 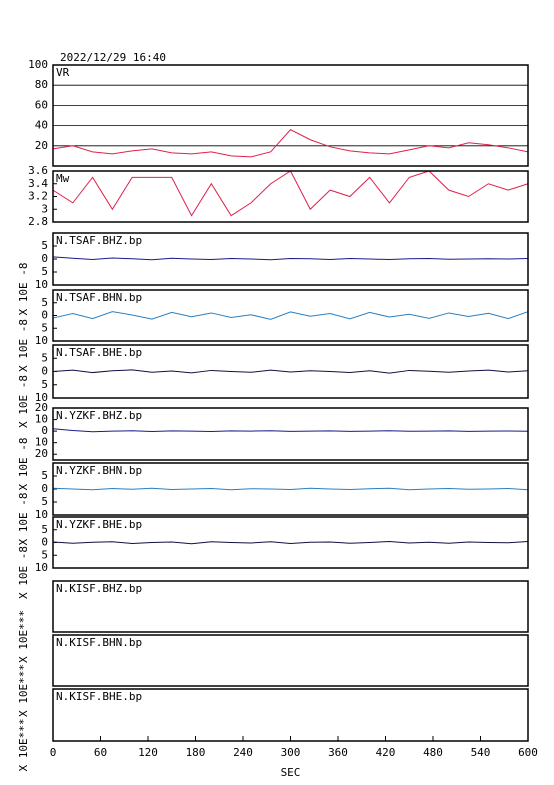 I want to click on y-tick-label: 60, so click(x=41, y=104).